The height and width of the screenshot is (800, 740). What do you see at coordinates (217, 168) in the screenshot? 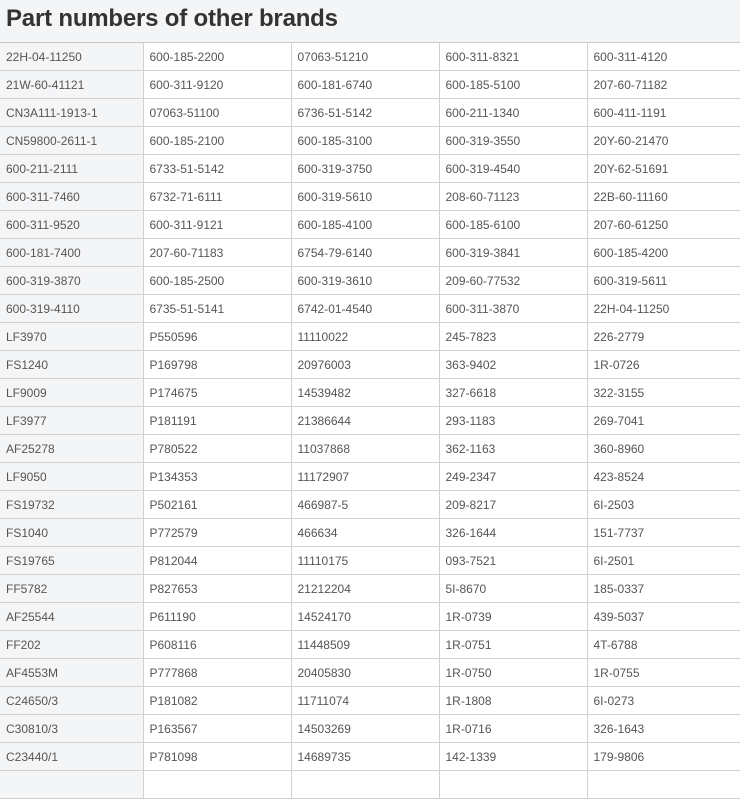
I see `part-number-cell: 6733-51-5142` at bounding box center [217, 168].